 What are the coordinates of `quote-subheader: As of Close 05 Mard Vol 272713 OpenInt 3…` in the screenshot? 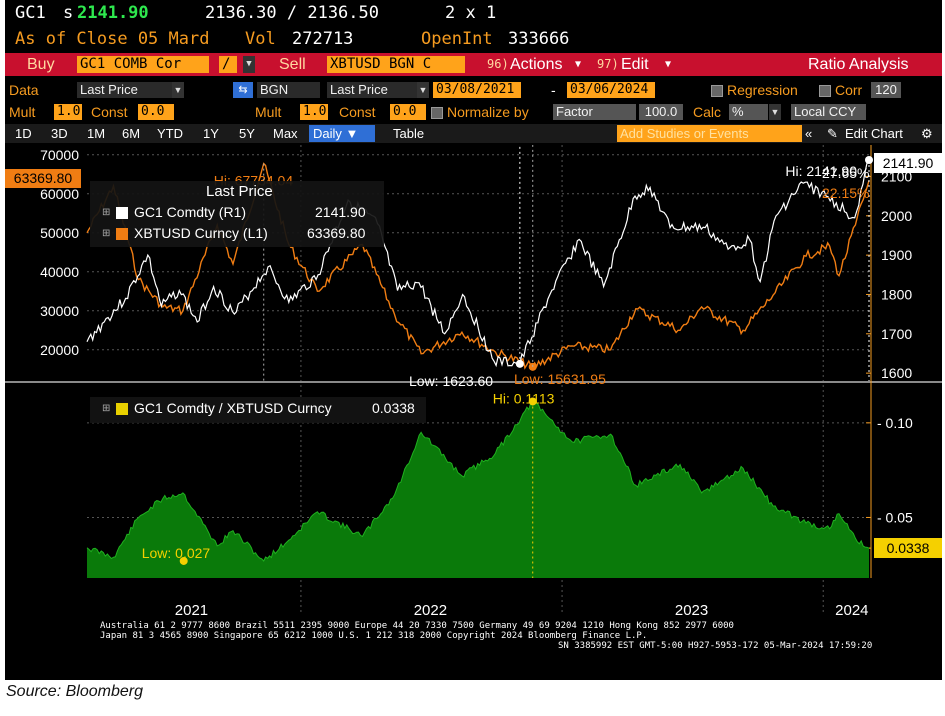 It's located at (473, 39).